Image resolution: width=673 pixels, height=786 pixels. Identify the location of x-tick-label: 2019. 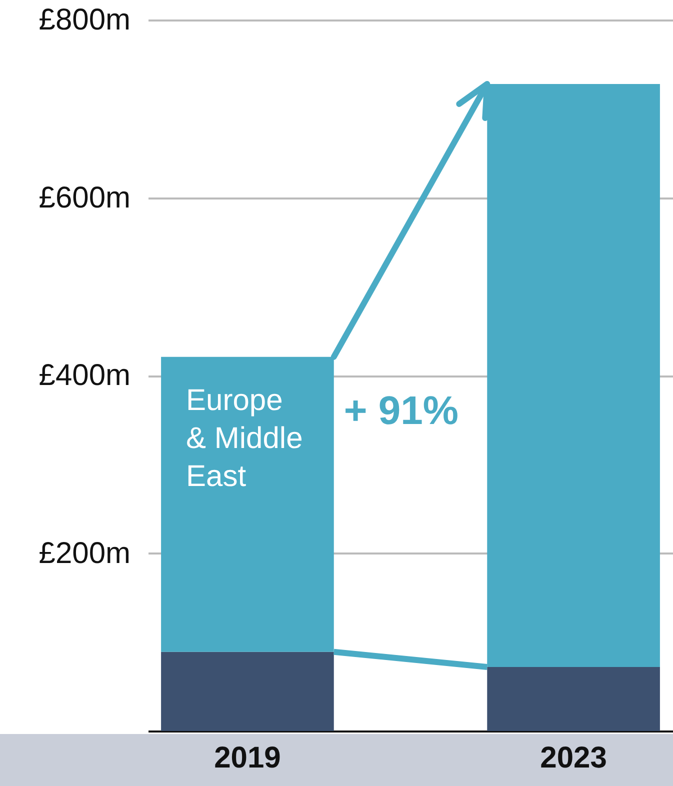
(247, 758).